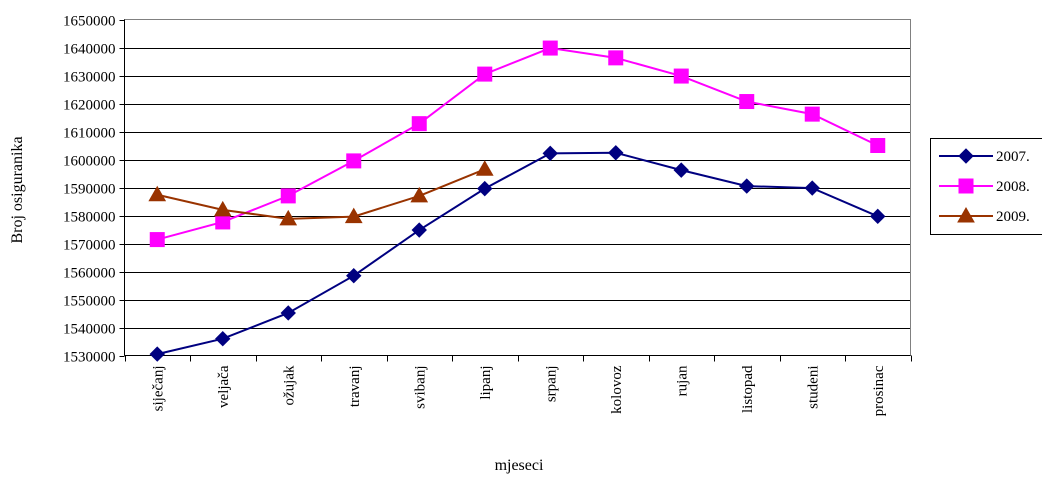 The height and width of the screenshot is (479, 1042). Describe the element at coordinates (682, 380) in the screenshot. I see `x-tick-label: rujan` at that location.